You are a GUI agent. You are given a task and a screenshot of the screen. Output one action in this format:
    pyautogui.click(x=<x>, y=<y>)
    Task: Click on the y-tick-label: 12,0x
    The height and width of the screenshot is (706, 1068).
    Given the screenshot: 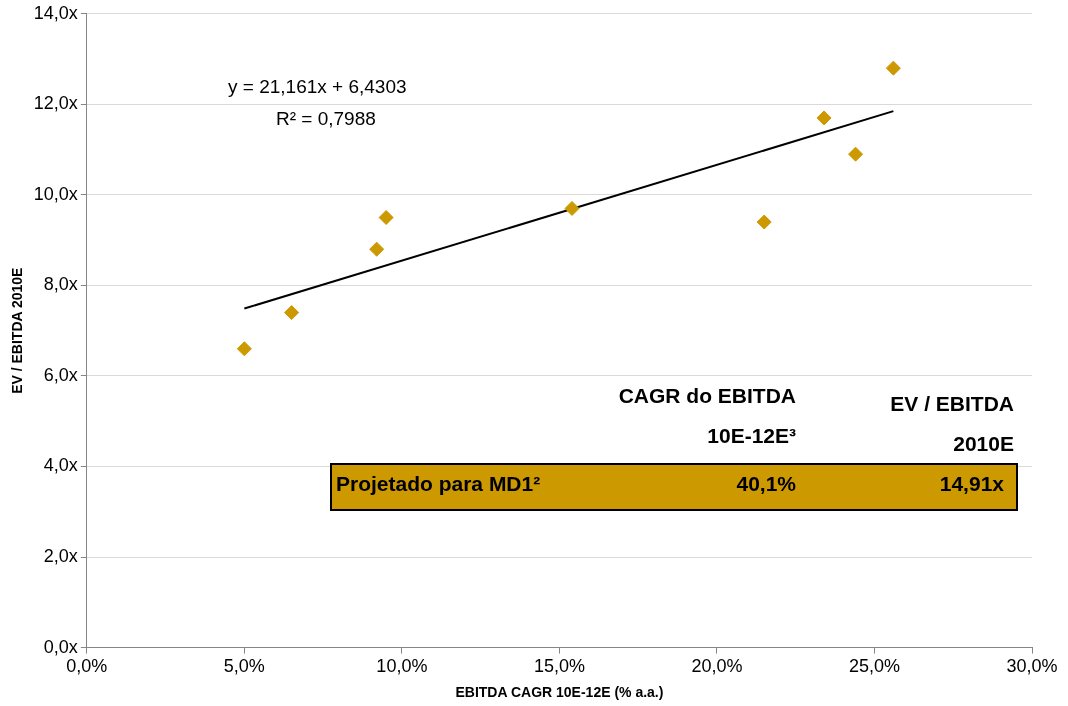 What is the action you would take?
    pyautogui.click(x=55, y=103)
    